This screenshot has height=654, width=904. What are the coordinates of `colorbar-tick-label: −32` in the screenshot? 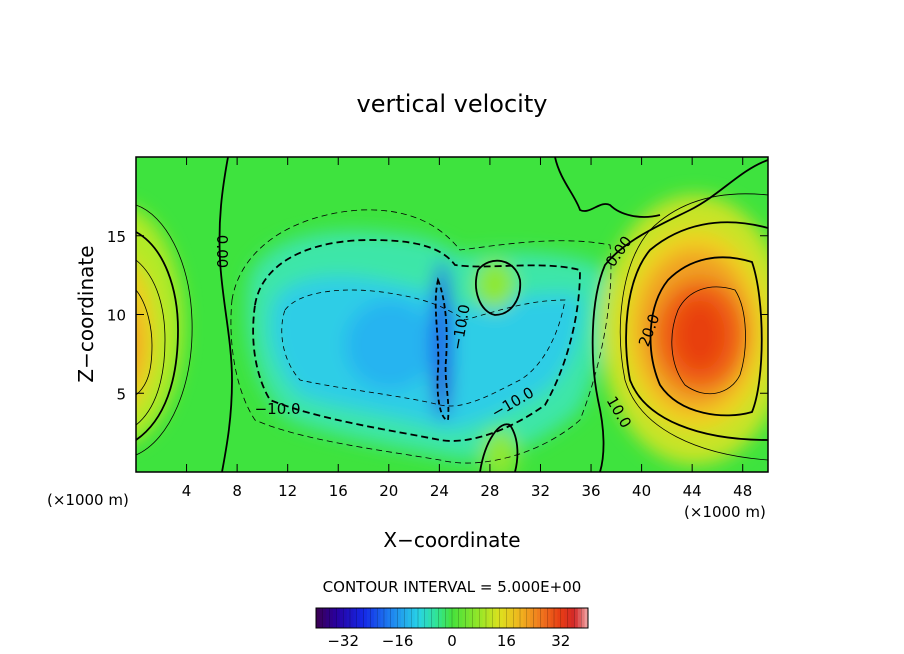 It's located at (343, 641).